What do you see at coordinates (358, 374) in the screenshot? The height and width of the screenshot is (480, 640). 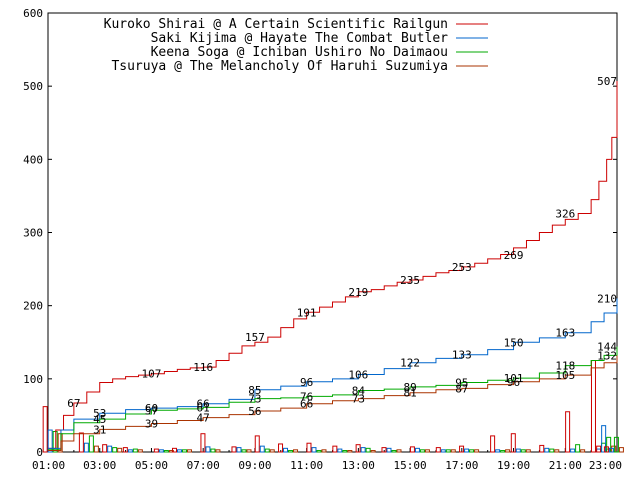 I see `data-label: 106` at bounding box center [358, 374].